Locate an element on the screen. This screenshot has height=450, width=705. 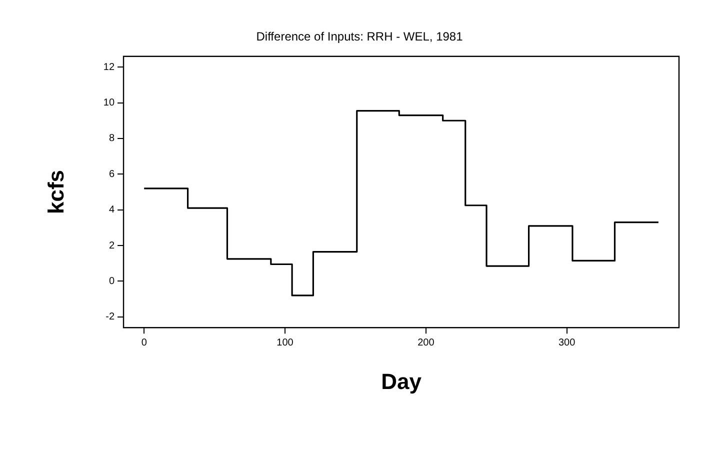
y-tick-label: 4 is located at coordinates (111, 210).